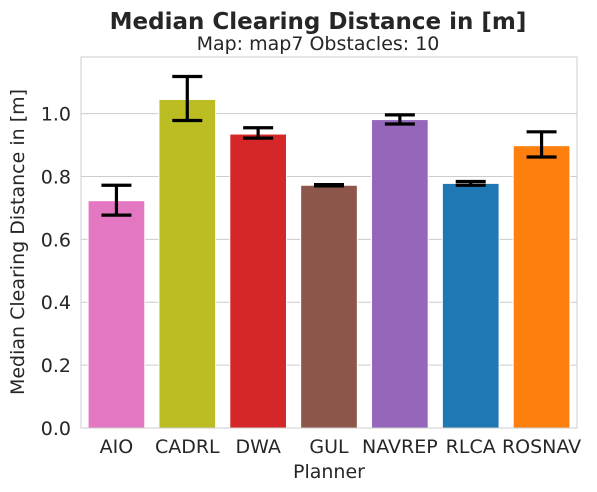  What do you see at coordinates (187, 98) in the screenshot?
I see `error-bar-cadrl` at bounding box center [187, 98].